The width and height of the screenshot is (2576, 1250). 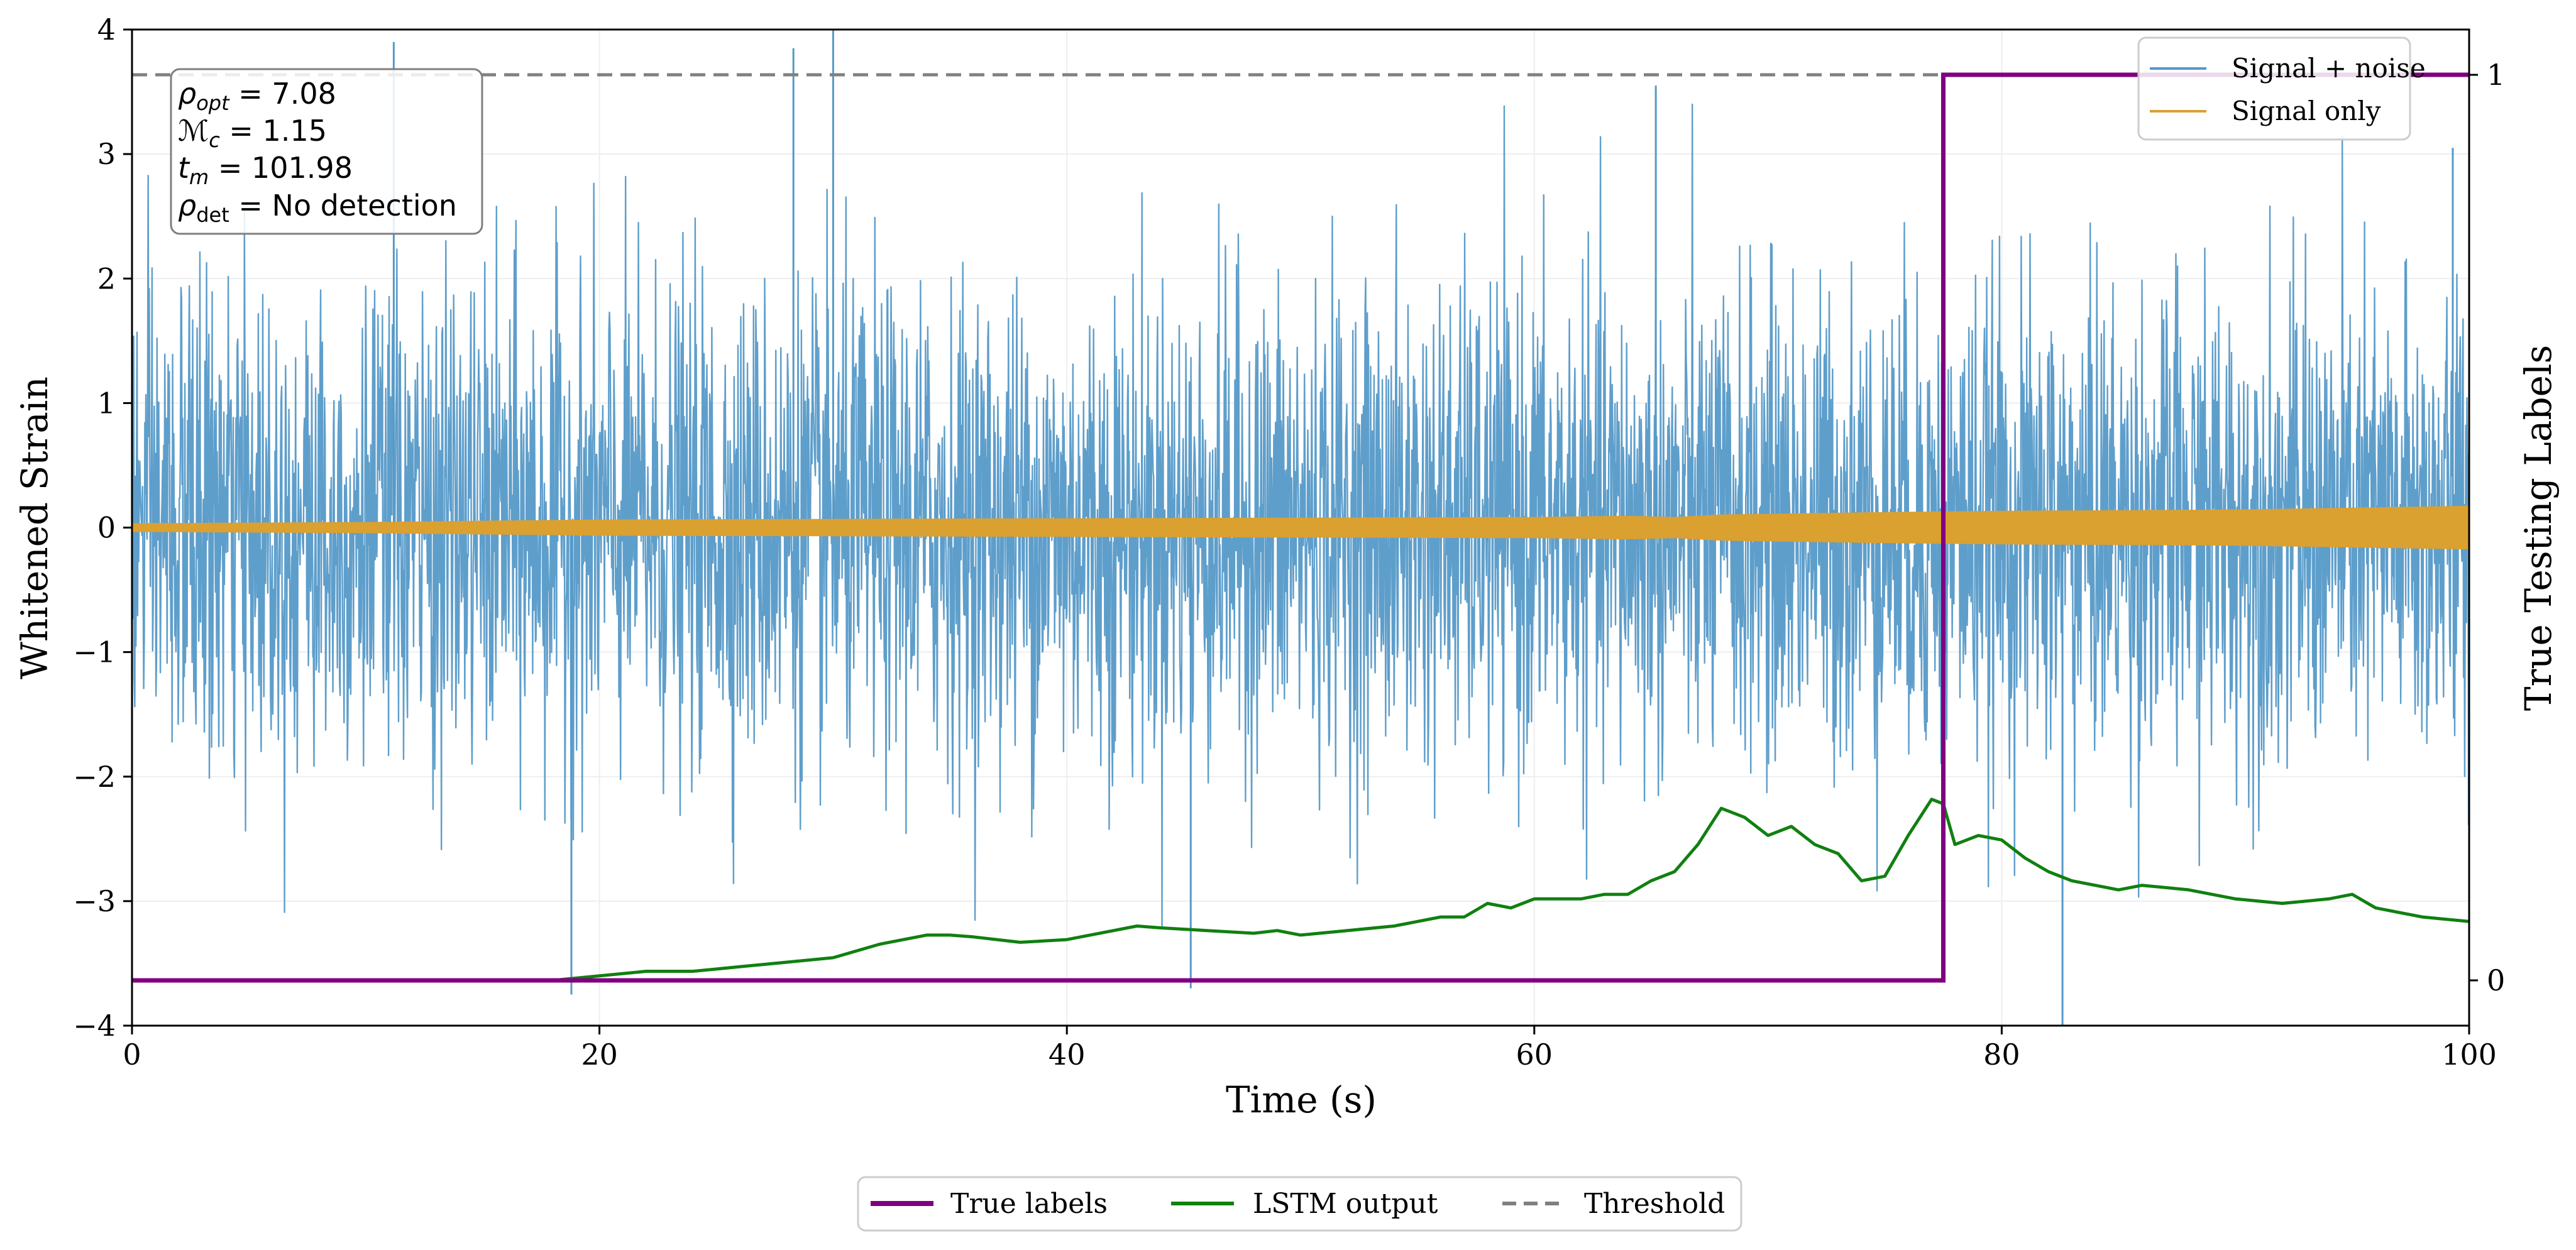 I want to click on y-tick-label: 4, so click(x=106, y=30).